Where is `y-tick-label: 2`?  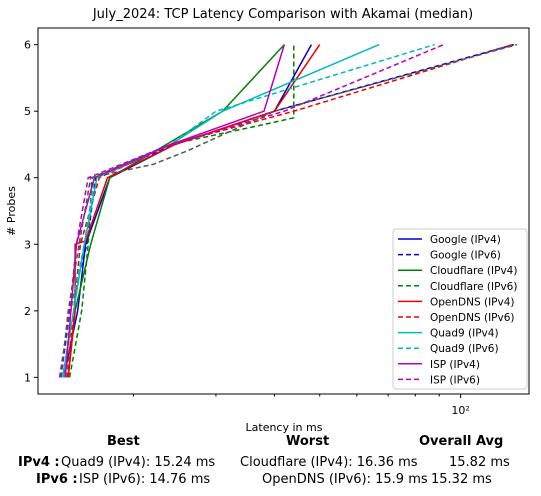 y-tick-label: 2 is located at coordinates (27, 311).